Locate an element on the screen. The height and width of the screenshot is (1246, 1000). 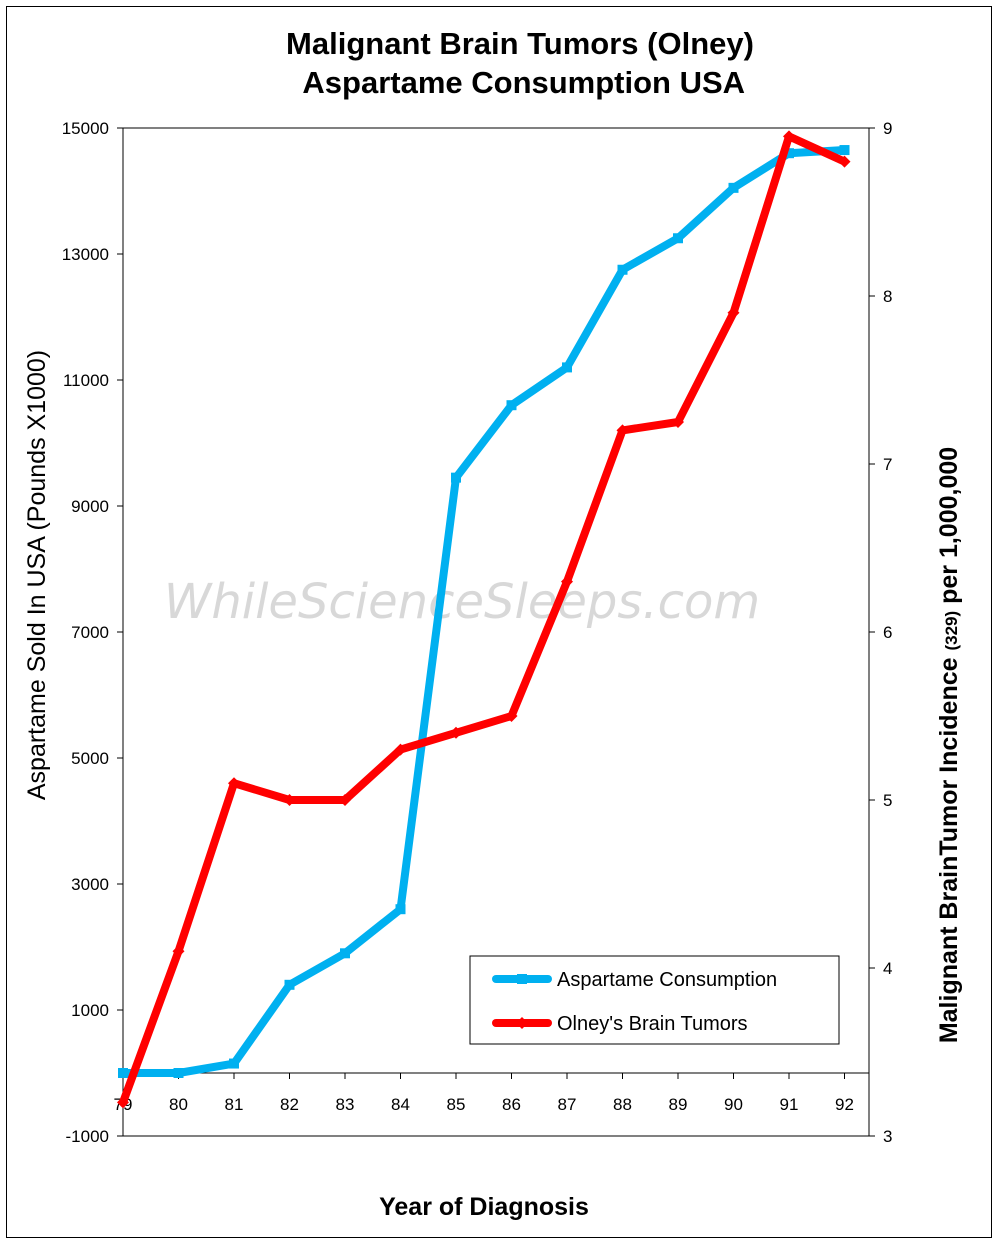
right-tick-label: 7 is located at coordinates (887, 464).